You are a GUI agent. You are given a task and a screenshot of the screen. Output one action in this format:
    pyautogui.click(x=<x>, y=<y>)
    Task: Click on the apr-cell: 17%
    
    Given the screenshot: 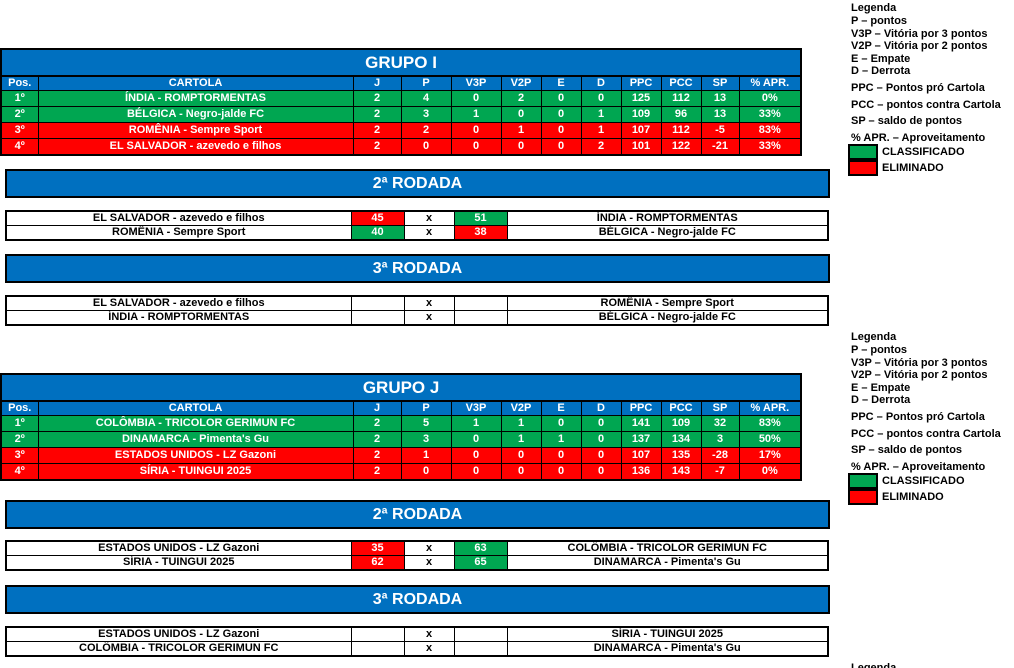 What is the action you would take?
    pyautogui.click(x=770, y=455)
    